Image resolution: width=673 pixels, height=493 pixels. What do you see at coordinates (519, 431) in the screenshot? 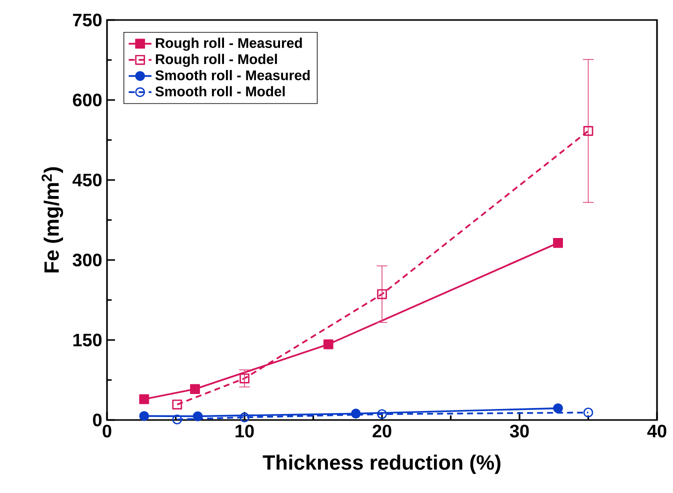
I see `x-tick-label: 30` at bounding box center [519, 431].